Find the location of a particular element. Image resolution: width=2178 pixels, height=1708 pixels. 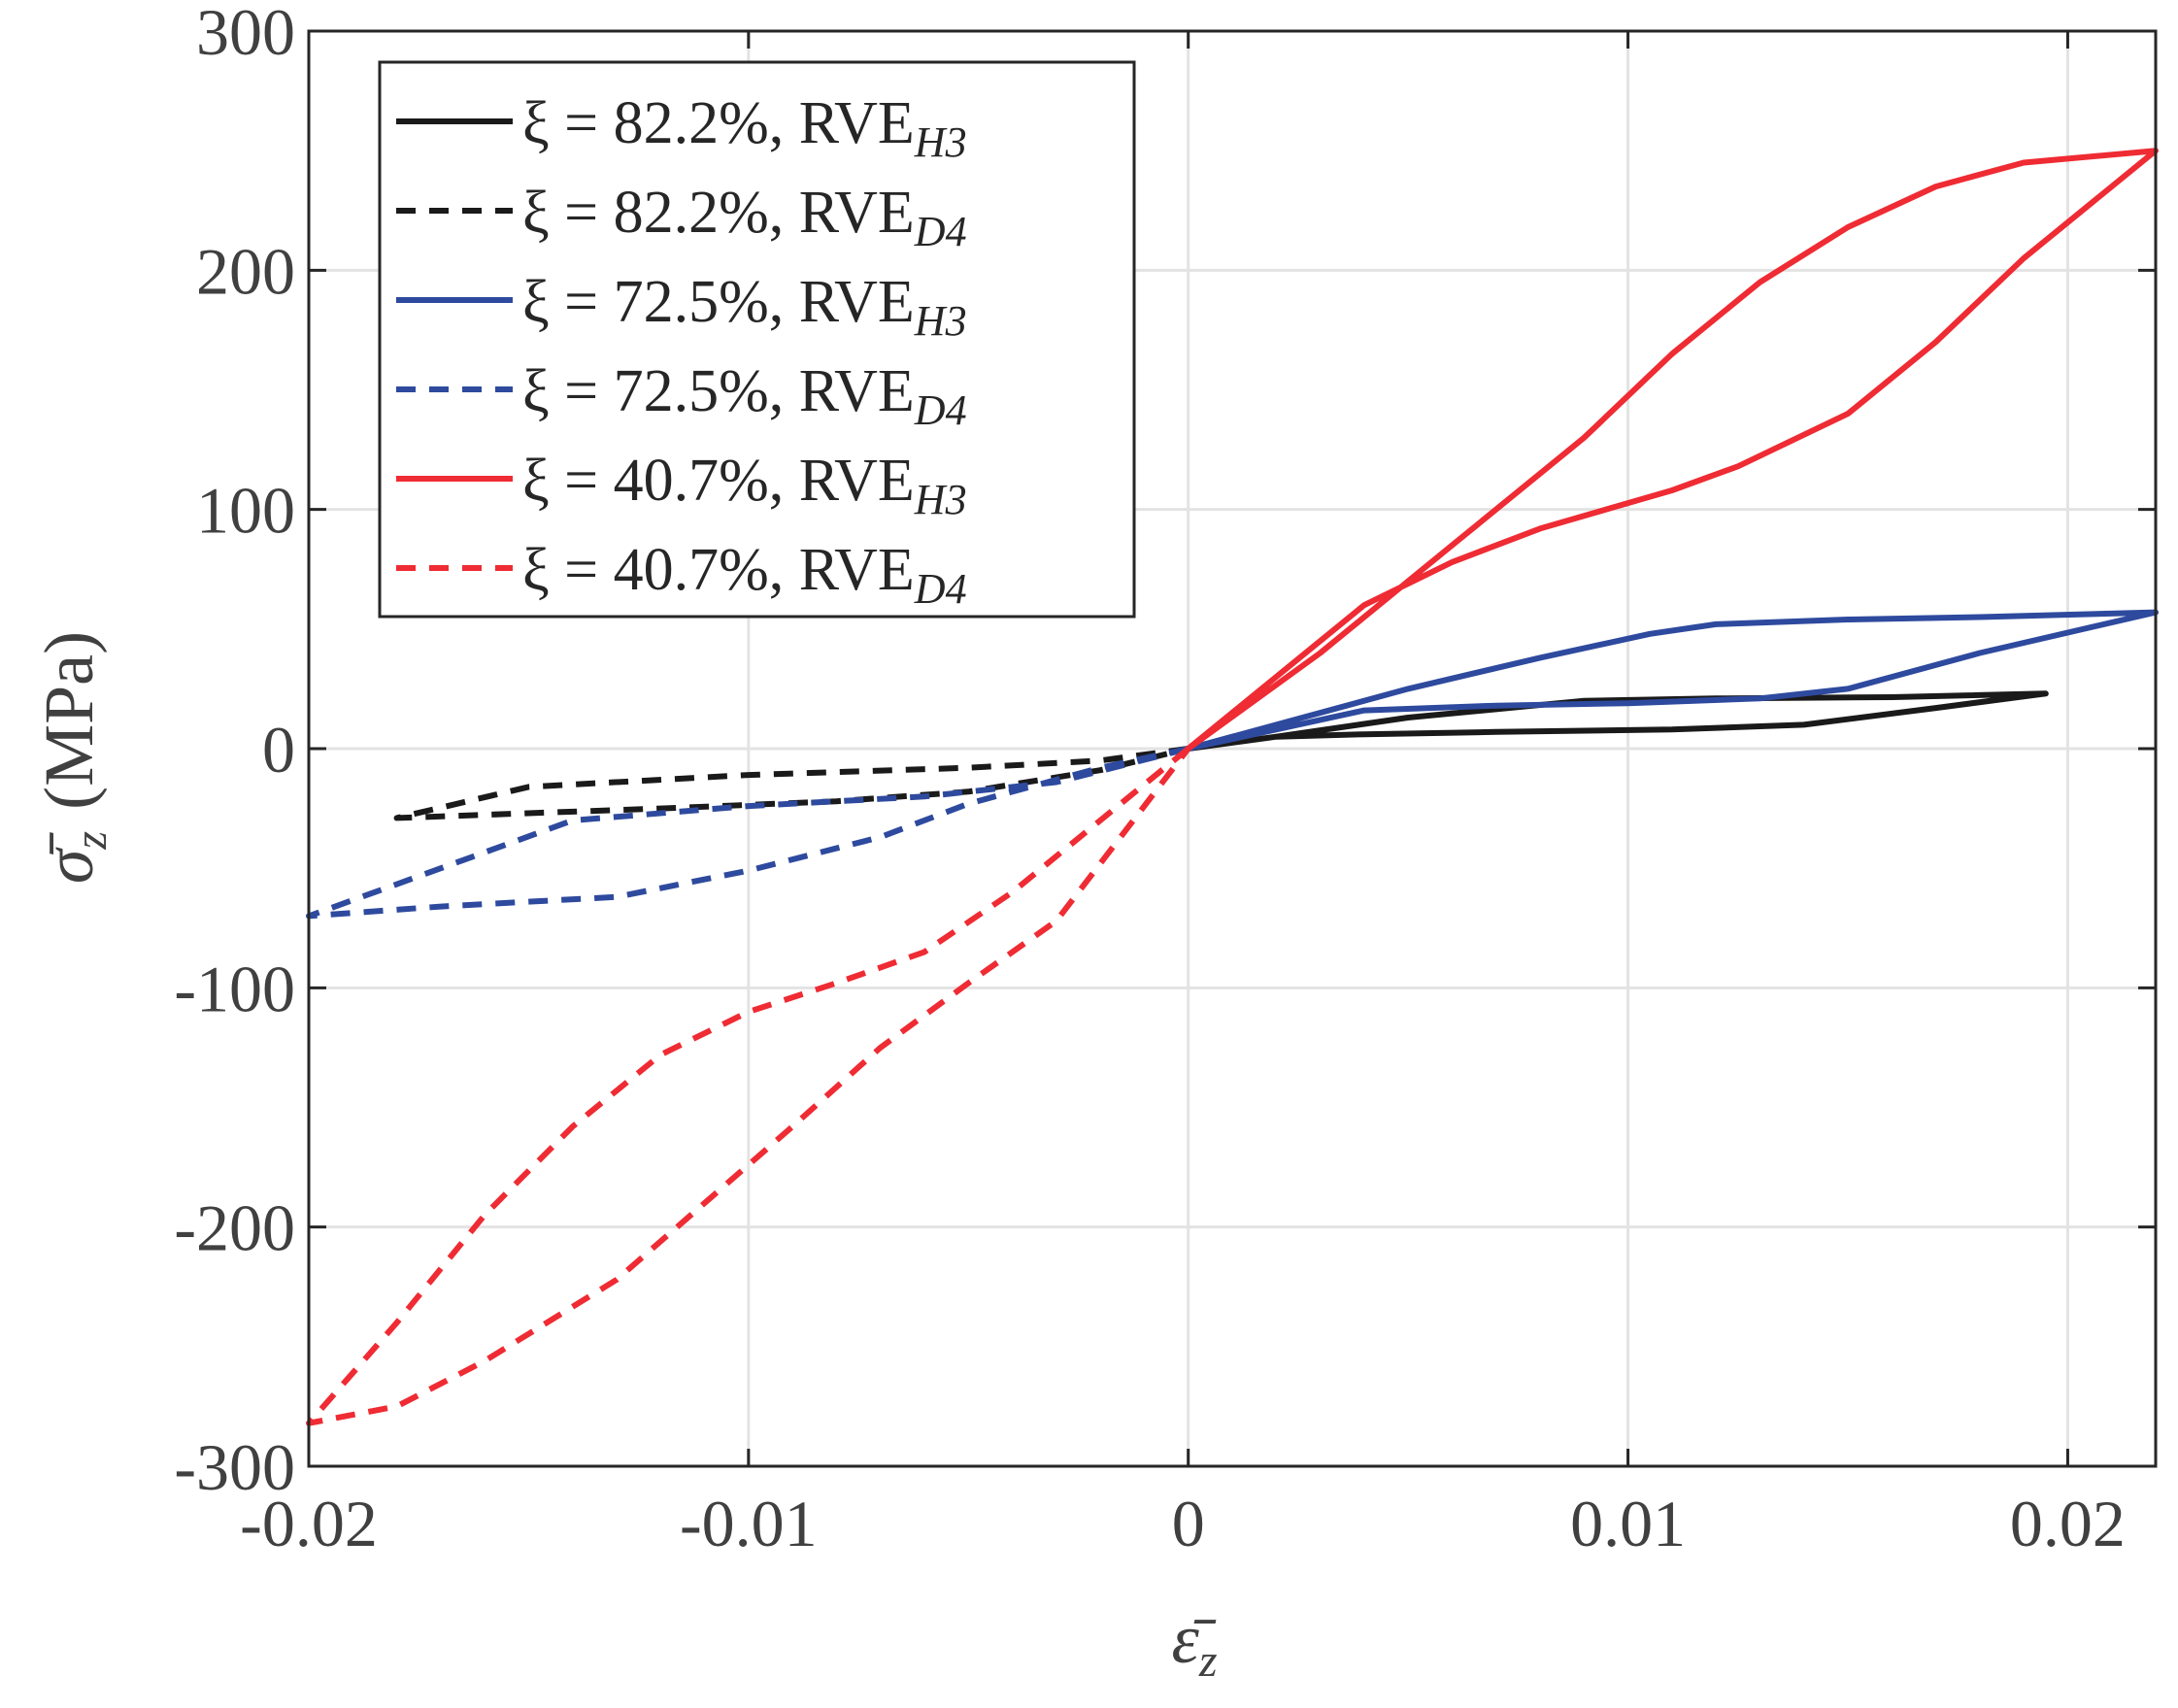

legend-entry-5: ξ = 40.7%, RVEH3 is located at coordinates (681, 485).